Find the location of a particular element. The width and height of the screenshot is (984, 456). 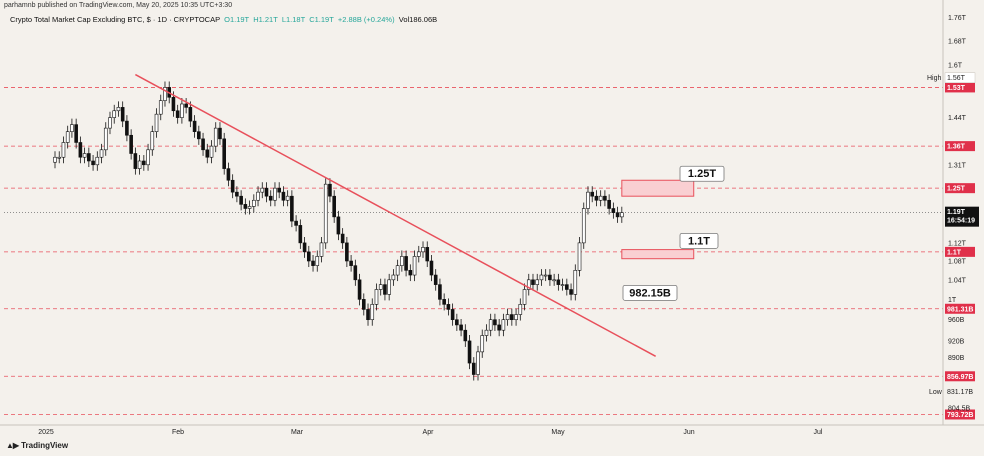

low-marker-value: 831.17B is located at coordinates (960, 392).